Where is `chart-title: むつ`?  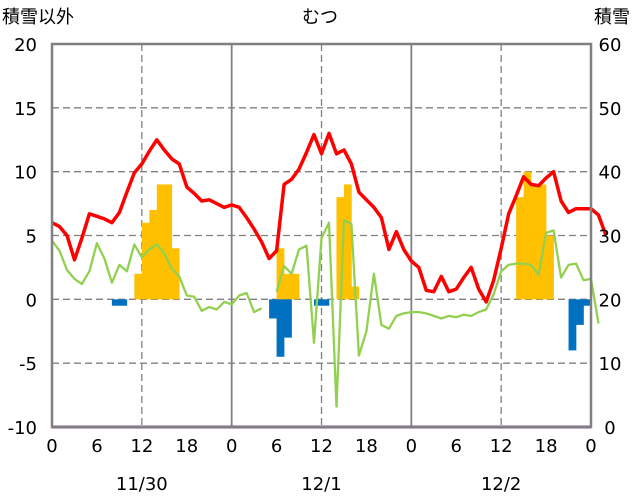
chart-title: むつ is located at coordinates (320, 17).